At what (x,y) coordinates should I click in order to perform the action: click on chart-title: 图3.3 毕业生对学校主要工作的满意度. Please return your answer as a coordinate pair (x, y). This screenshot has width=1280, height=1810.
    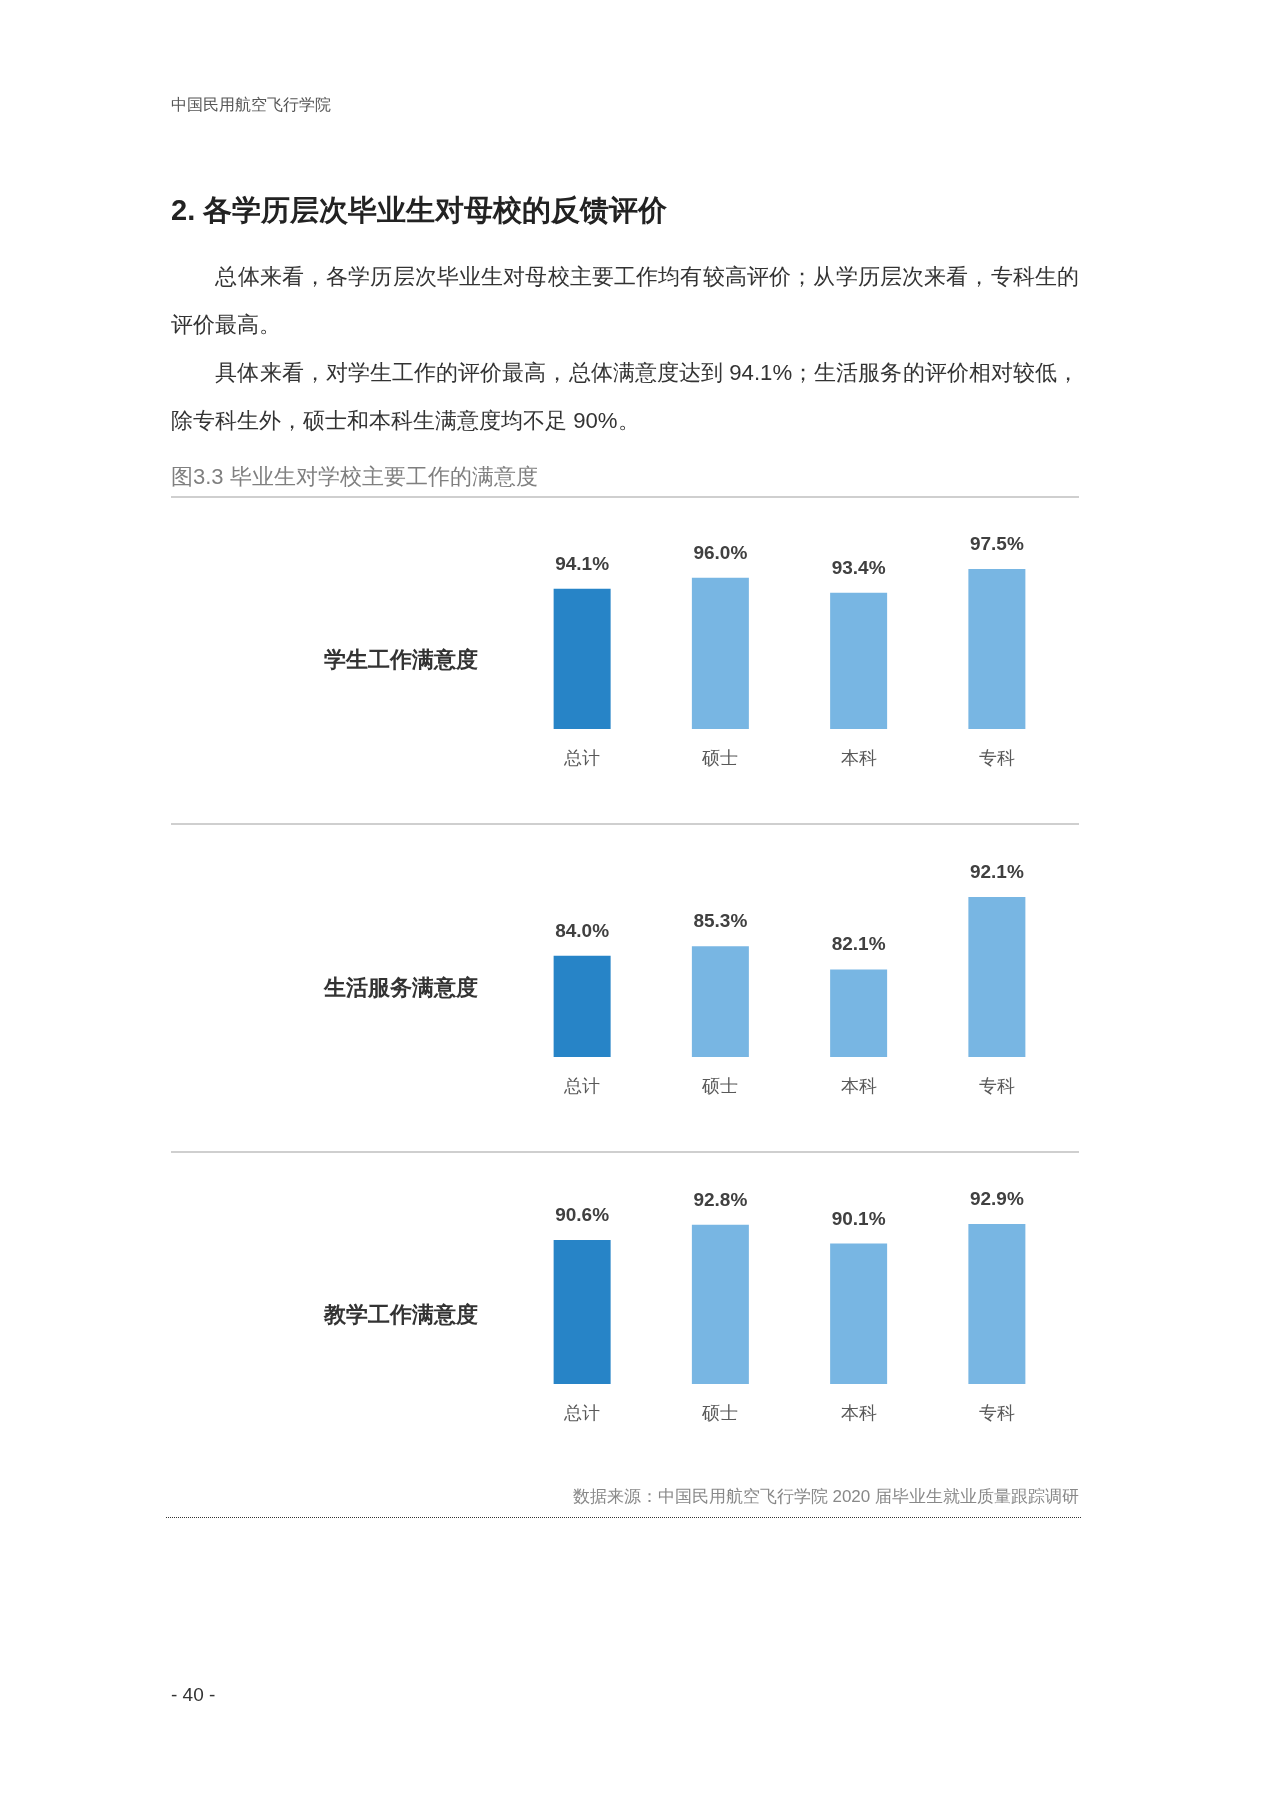
    Looking at the image, I should click on (354, 477).